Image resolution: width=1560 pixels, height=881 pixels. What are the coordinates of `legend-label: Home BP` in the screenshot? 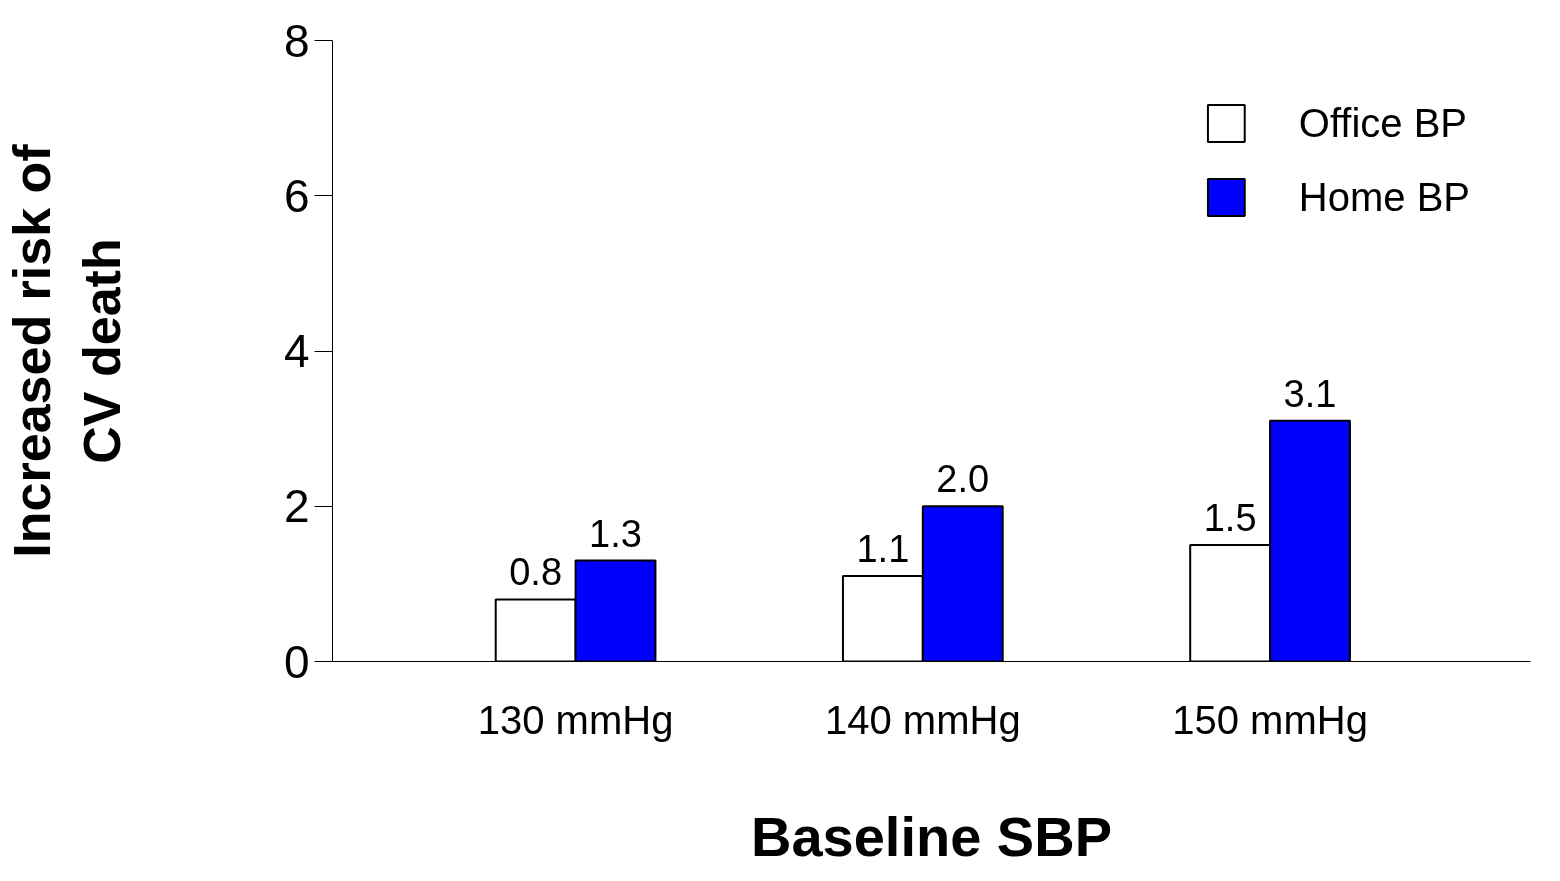 It's located at (1384, 197).